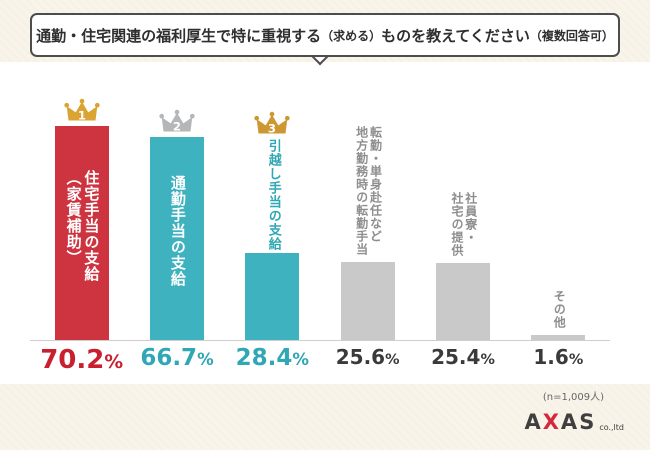 This screenshot has height=450, width=650. I want to click on rank-2-crown-icon: 2, so click(177, 122).